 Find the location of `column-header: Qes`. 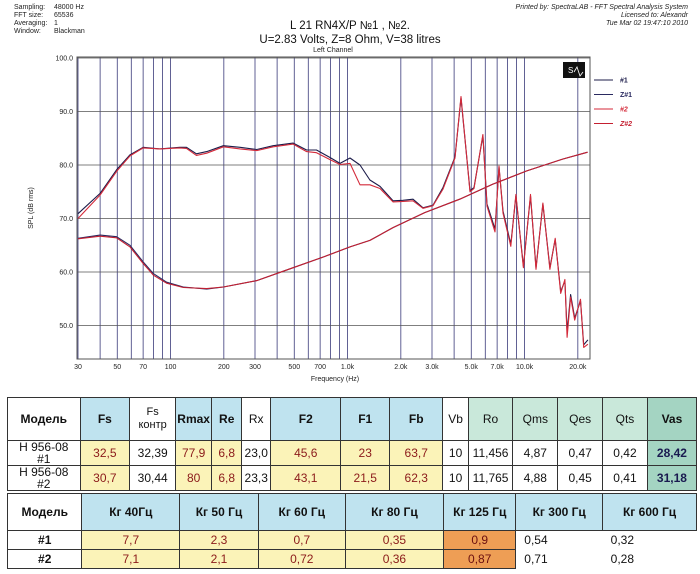

column-header: Qes is located at coordinates (580, 419).